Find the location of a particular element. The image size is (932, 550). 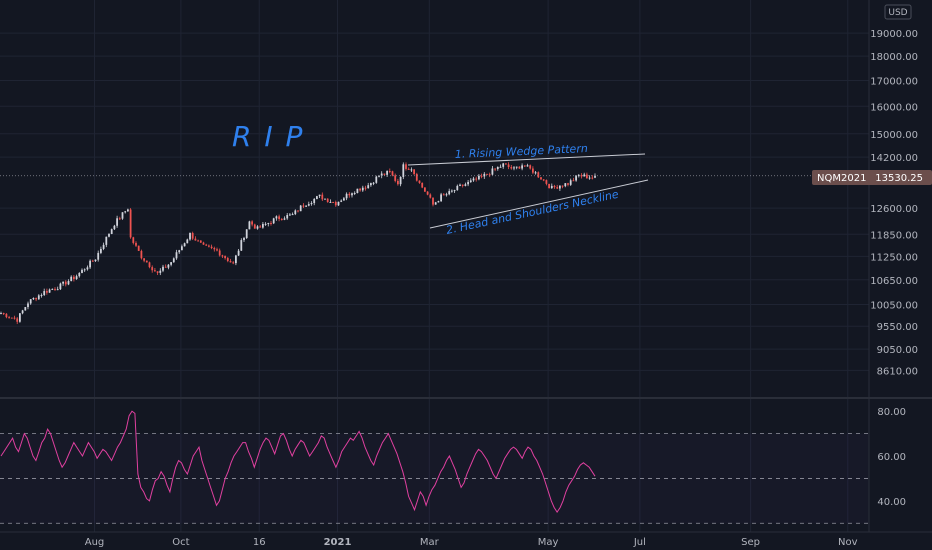

time-tick-label: 16 is located at coordinates (259, 542).